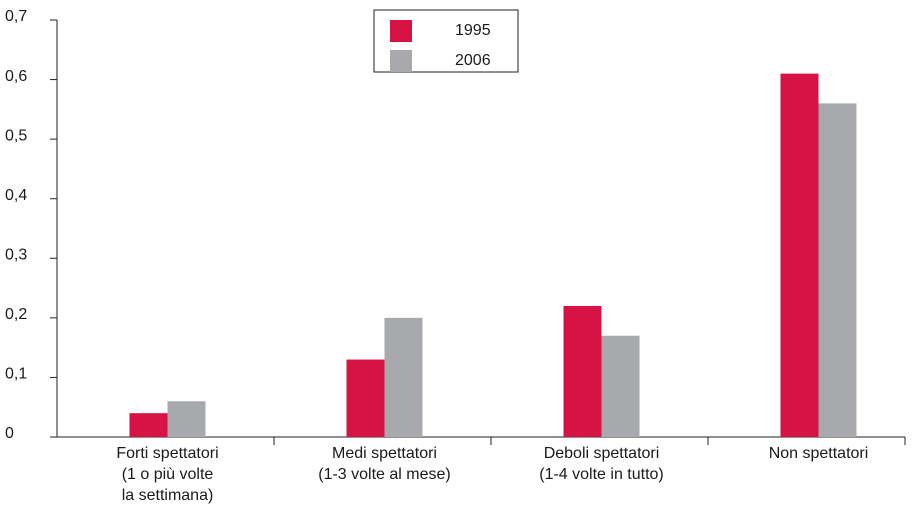 The image size is (920, 517). Describe the element at coordinates (601, 464) in the screenshot. I see `x-tick-label: Deboli spettatori (1-4 volte in tutto)` at that location.